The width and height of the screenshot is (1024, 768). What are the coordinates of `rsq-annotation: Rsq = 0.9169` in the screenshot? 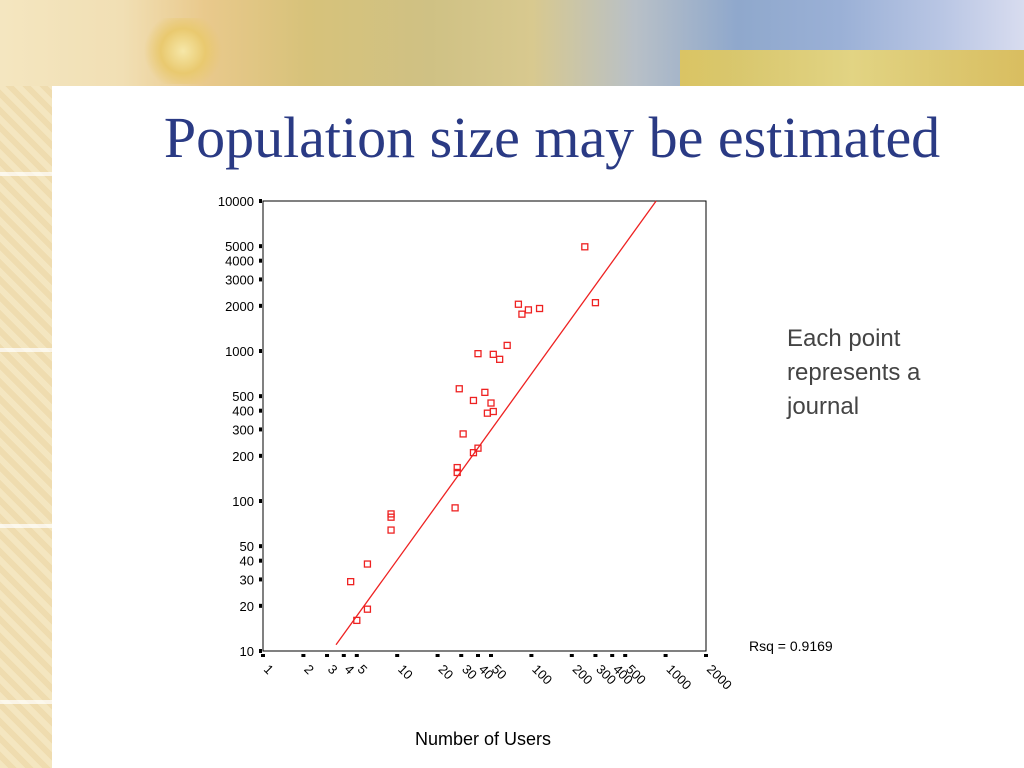 It's located at (791, 646).